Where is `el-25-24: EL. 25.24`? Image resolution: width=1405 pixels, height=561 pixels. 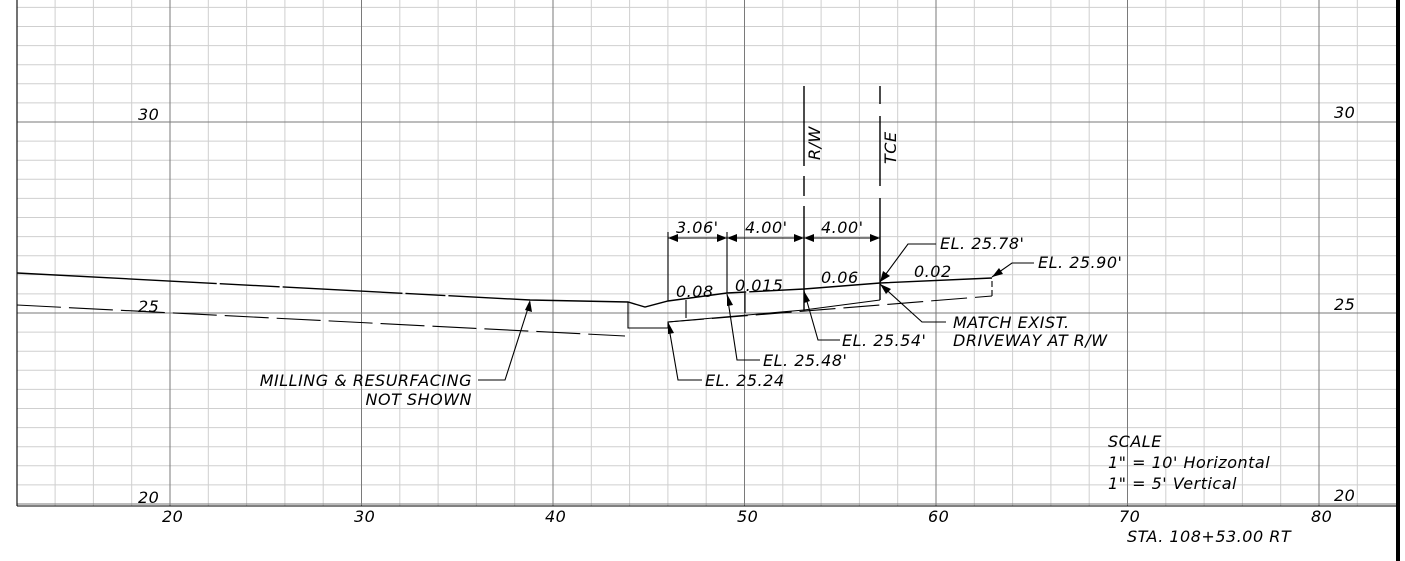
el-25-24: EL. 25.24 is located at coordinates (745, 380).